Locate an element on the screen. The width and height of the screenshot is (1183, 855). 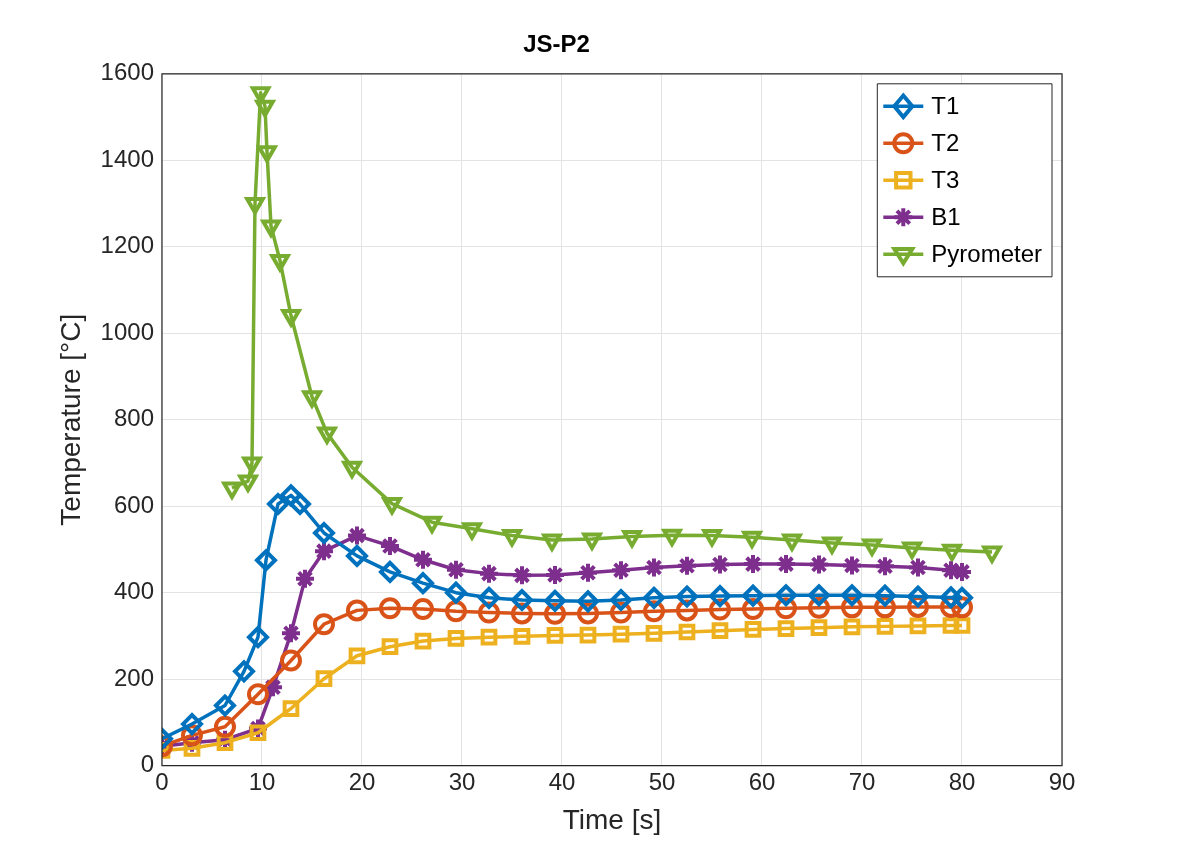
legend-label: B1 is located at coordinates (946, 216).